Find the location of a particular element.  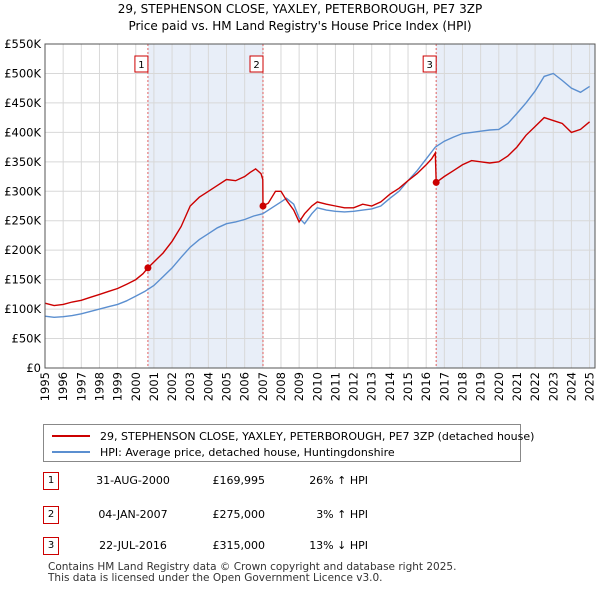

x-tick-label: 2016 is located at coordinates (426, 386).